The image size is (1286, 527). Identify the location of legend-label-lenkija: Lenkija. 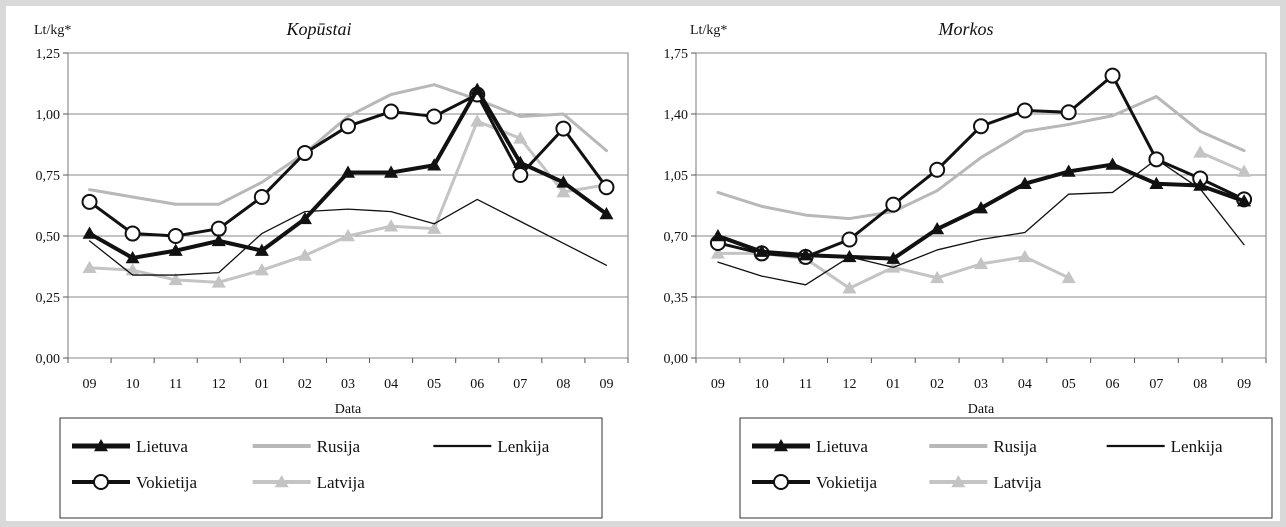
(1197, 446).